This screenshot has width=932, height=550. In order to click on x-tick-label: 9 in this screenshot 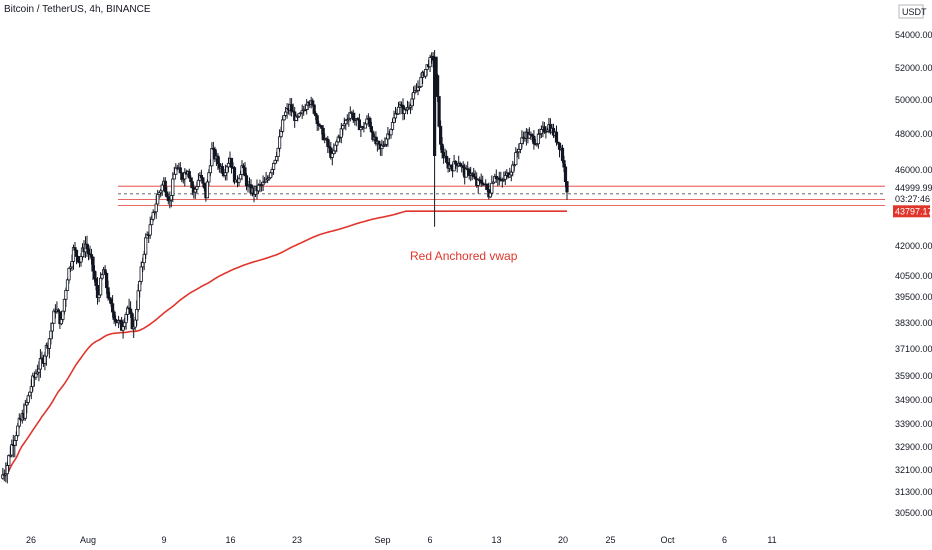, I will do `click(163, 540)`.